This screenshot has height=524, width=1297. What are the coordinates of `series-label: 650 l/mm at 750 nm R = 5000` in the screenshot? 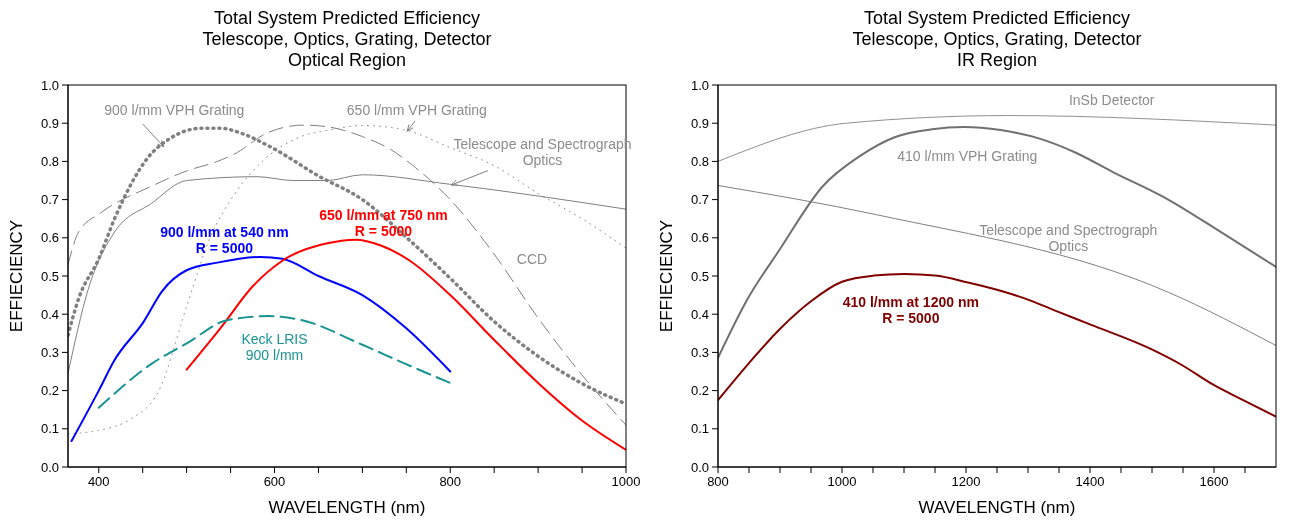 It's located at (383, 222).